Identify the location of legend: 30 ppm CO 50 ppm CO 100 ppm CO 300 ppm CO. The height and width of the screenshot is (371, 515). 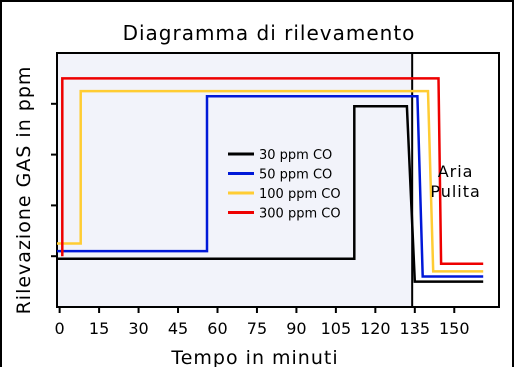
(284, 185).